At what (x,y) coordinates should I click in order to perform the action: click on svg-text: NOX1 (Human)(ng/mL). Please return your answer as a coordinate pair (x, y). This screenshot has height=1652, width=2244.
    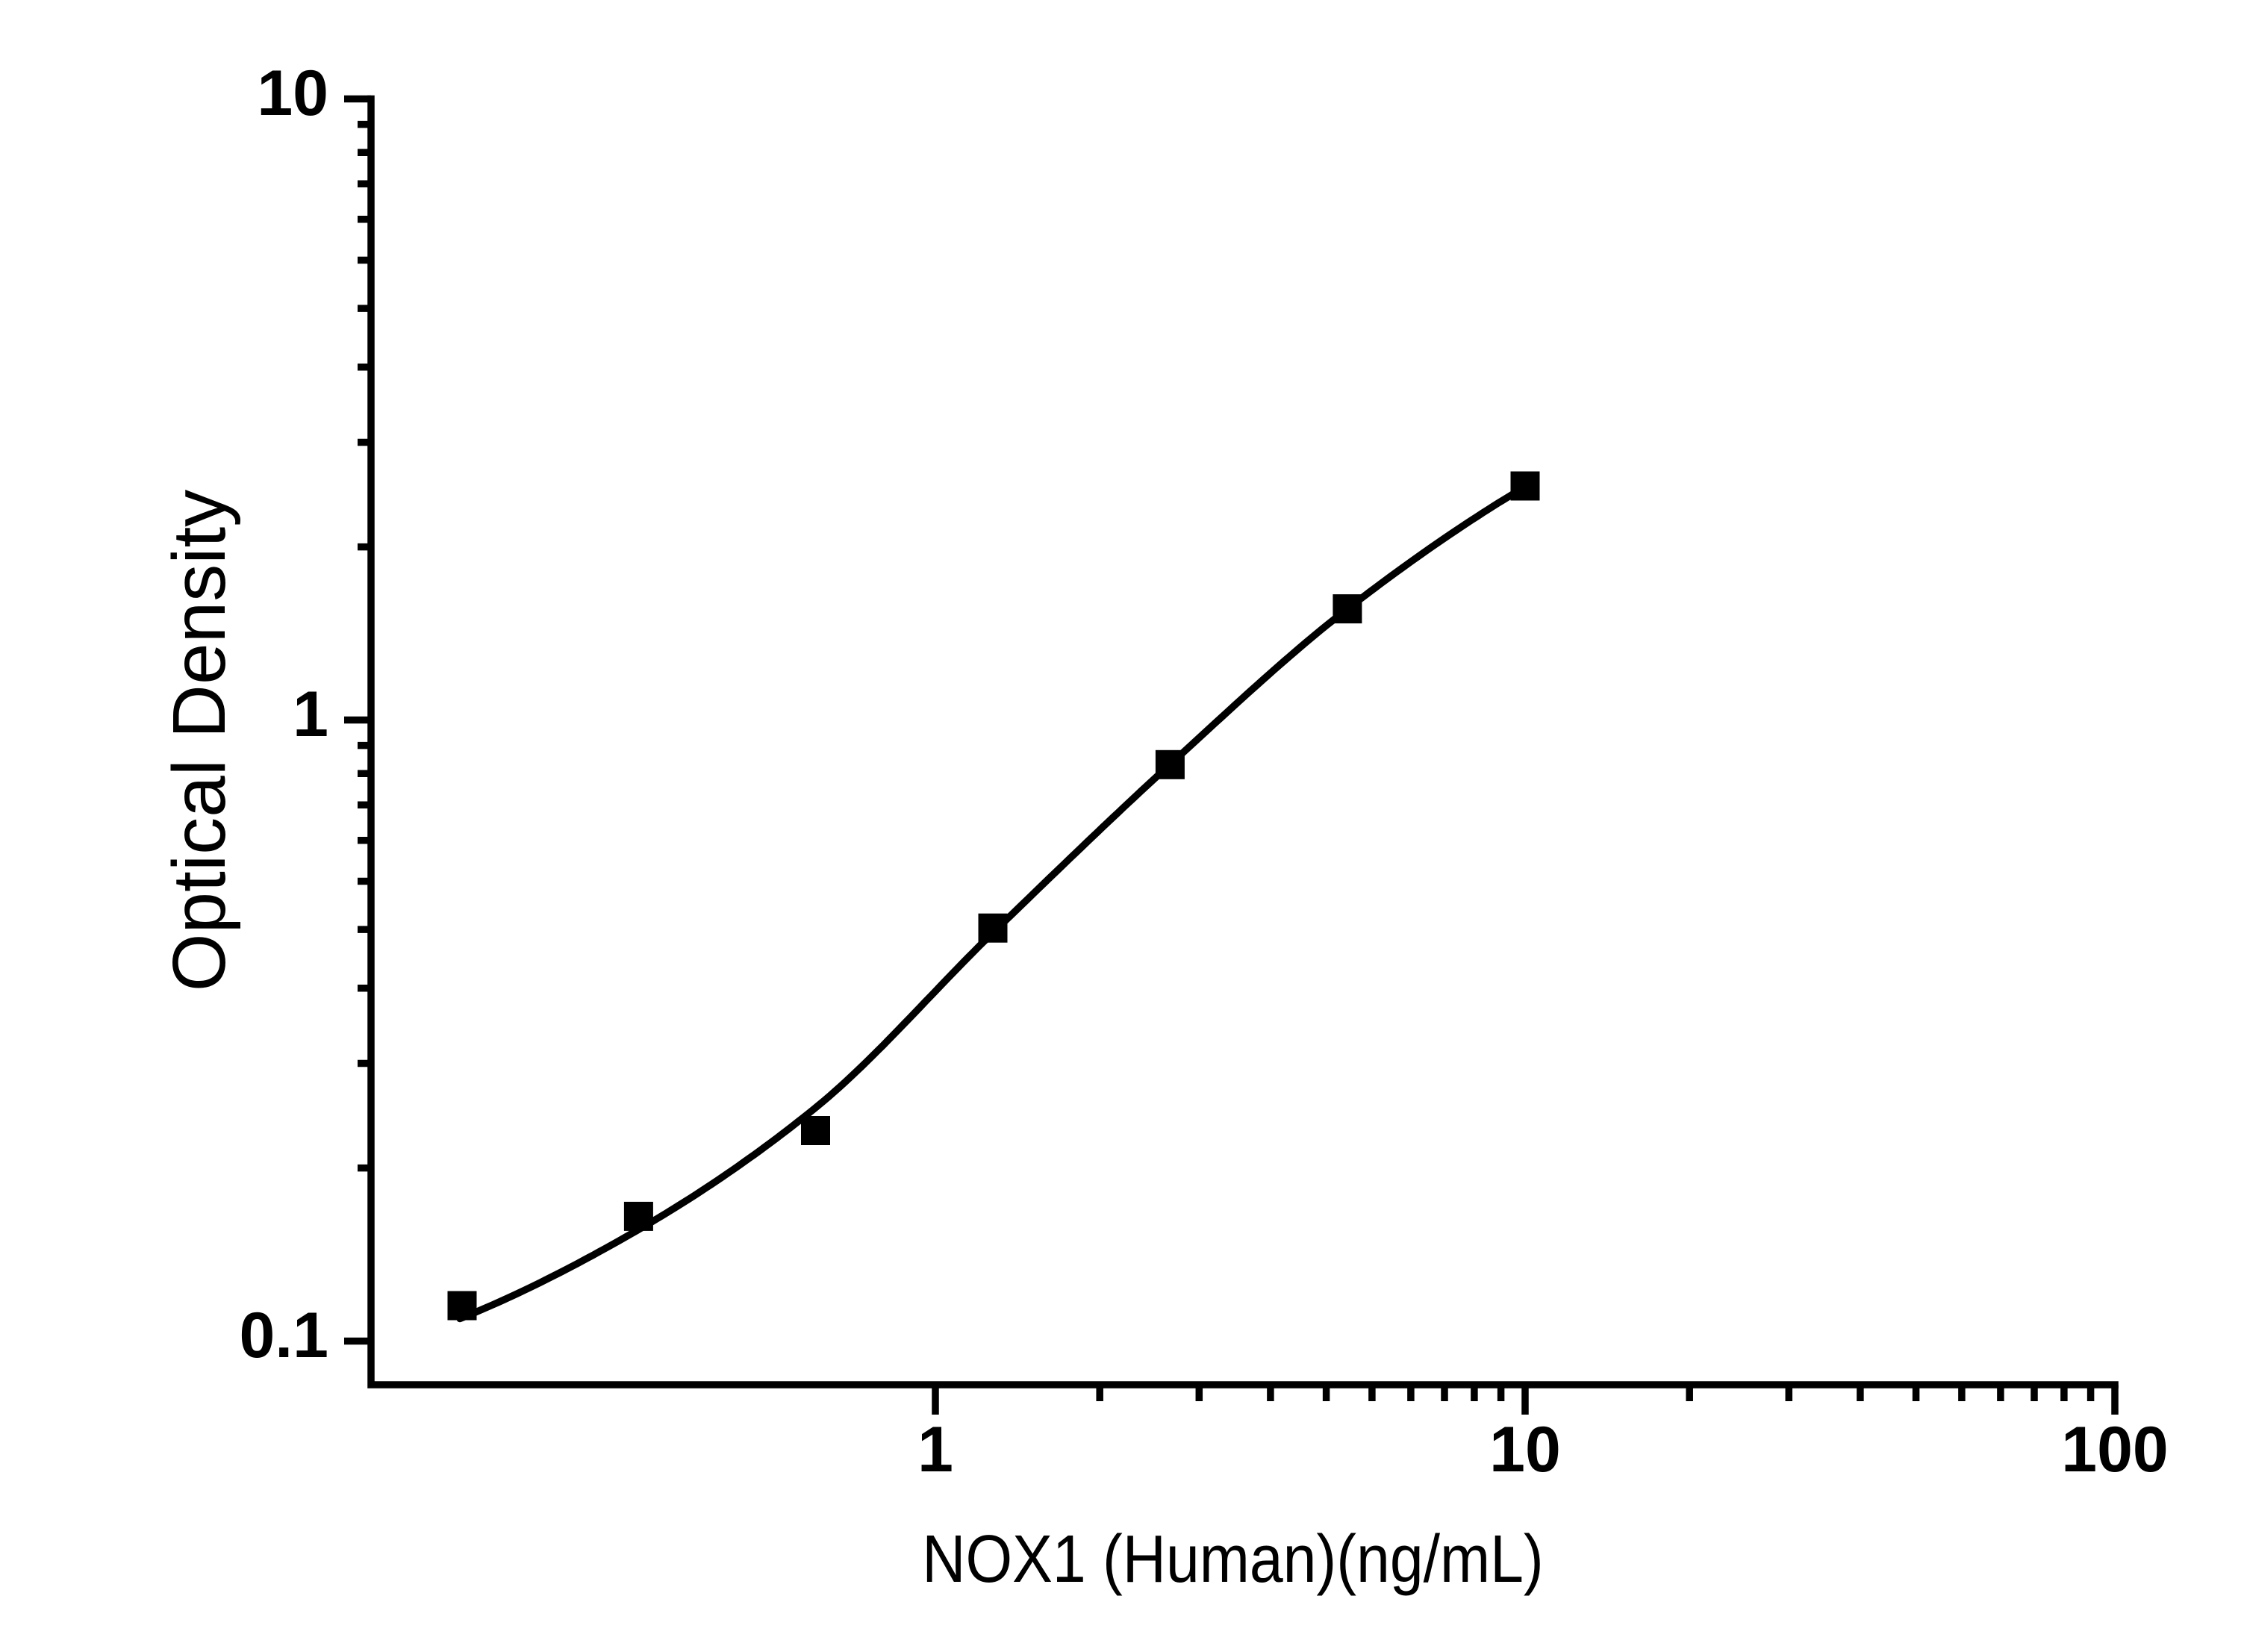
    Looking at the image, I should click on (1232, 1560).